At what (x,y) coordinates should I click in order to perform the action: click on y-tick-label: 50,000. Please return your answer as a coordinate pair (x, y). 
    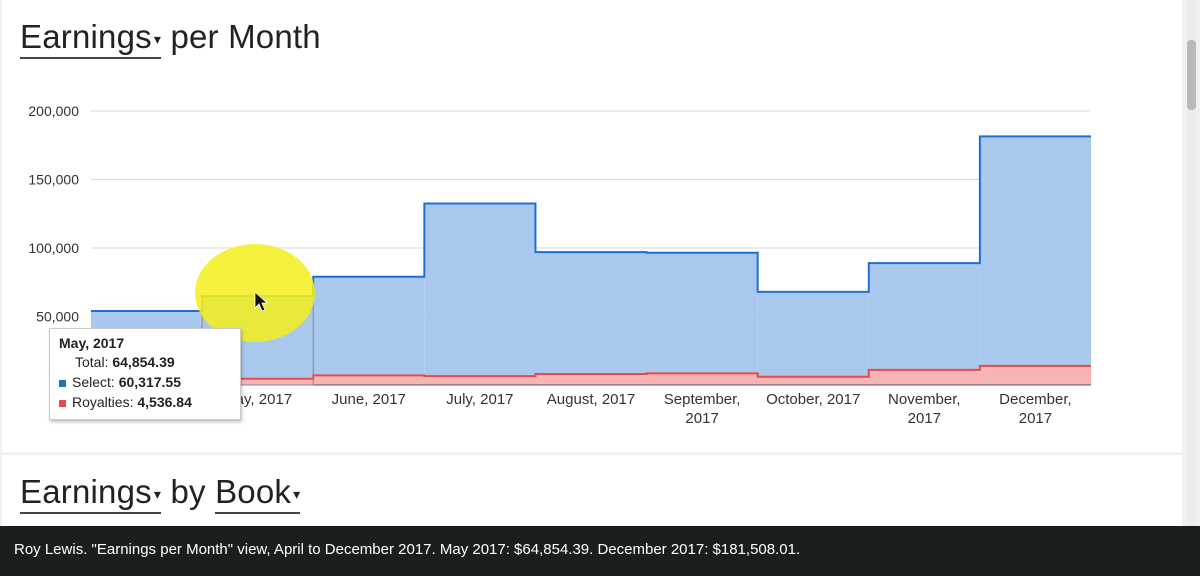
    Looking at the image, I should click on (57, 317).